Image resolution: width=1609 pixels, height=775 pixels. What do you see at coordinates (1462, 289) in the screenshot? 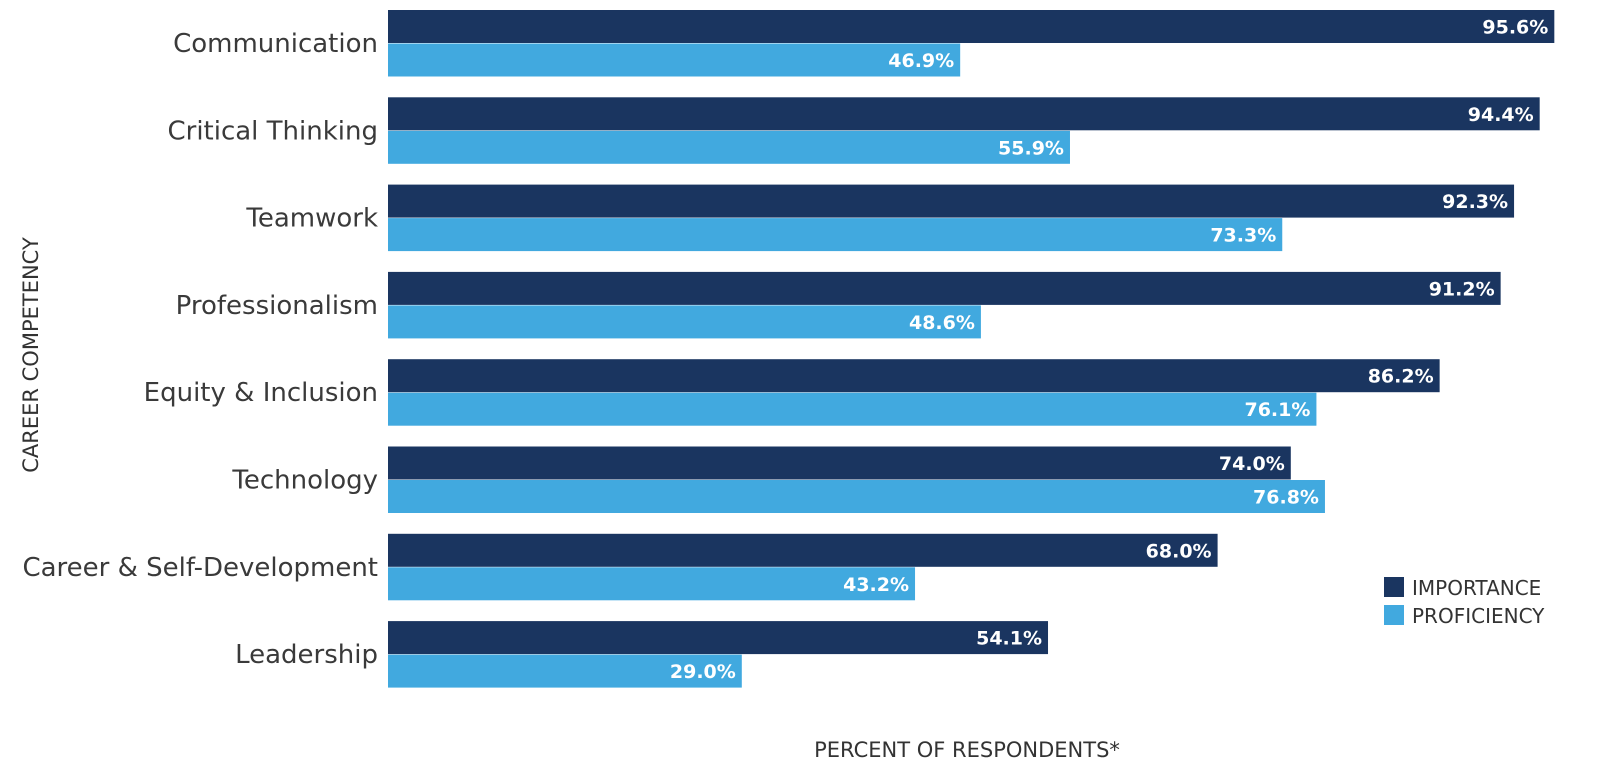
I see `data-label-importance: 91.2%` at bounding box center [1462, 289].